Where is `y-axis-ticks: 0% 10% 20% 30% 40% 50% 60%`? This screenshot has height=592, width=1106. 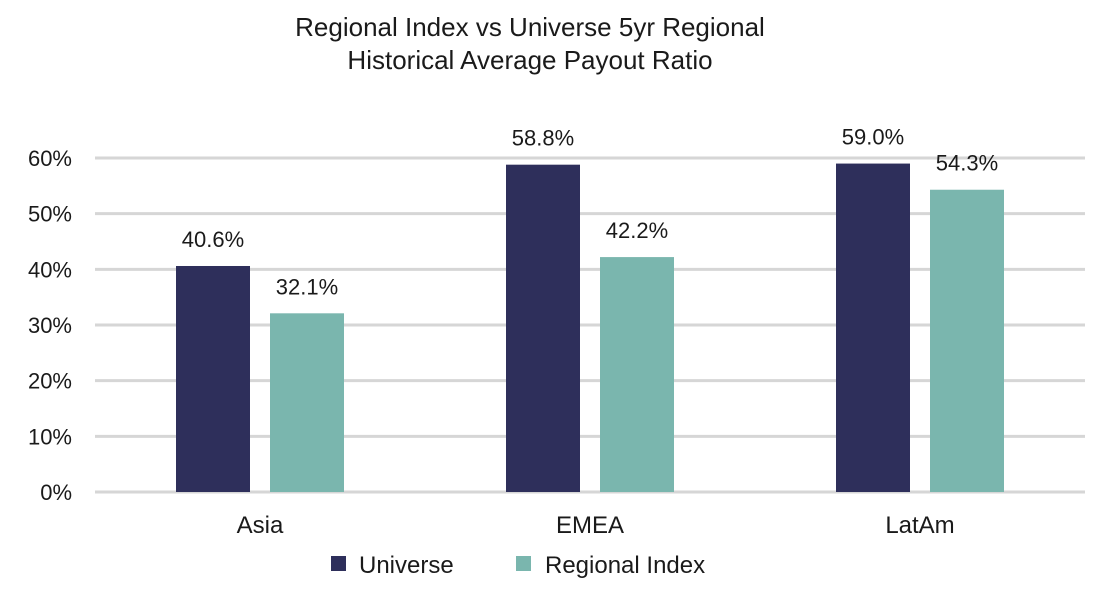
y-axis-ticks: 0% 10% 20% 30% 40% 50% 60% is located at coordinates (50, 325).